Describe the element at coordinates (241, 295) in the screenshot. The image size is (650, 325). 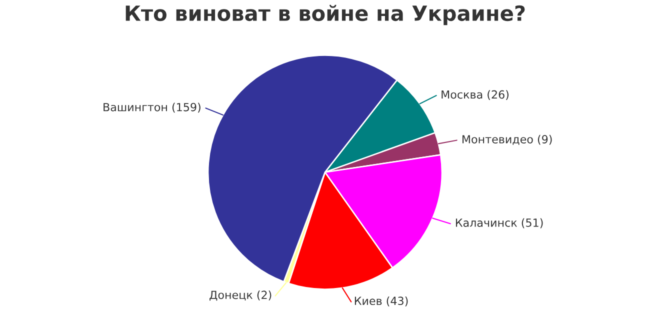
I see `slice-label: Донецк (2)` at that location.